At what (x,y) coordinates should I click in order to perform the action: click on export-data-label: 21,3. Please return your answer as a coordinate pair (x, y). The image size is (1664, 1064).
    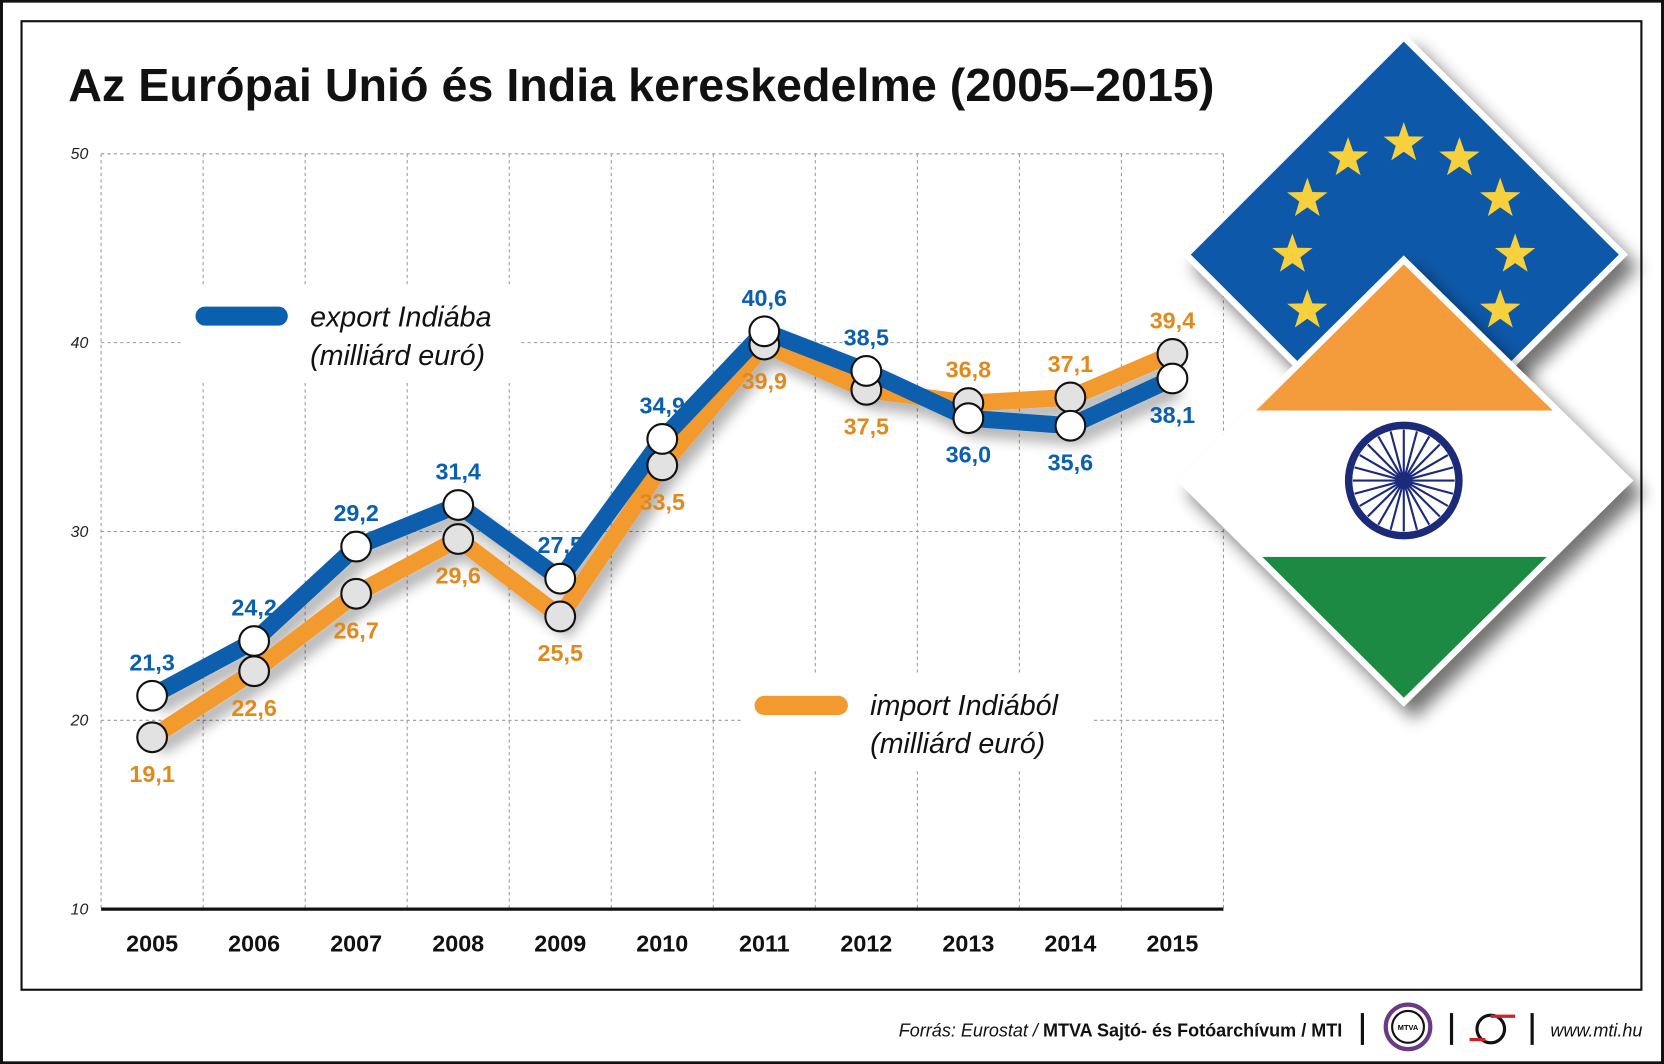
    Looking at the image, I should click on (151, 662).